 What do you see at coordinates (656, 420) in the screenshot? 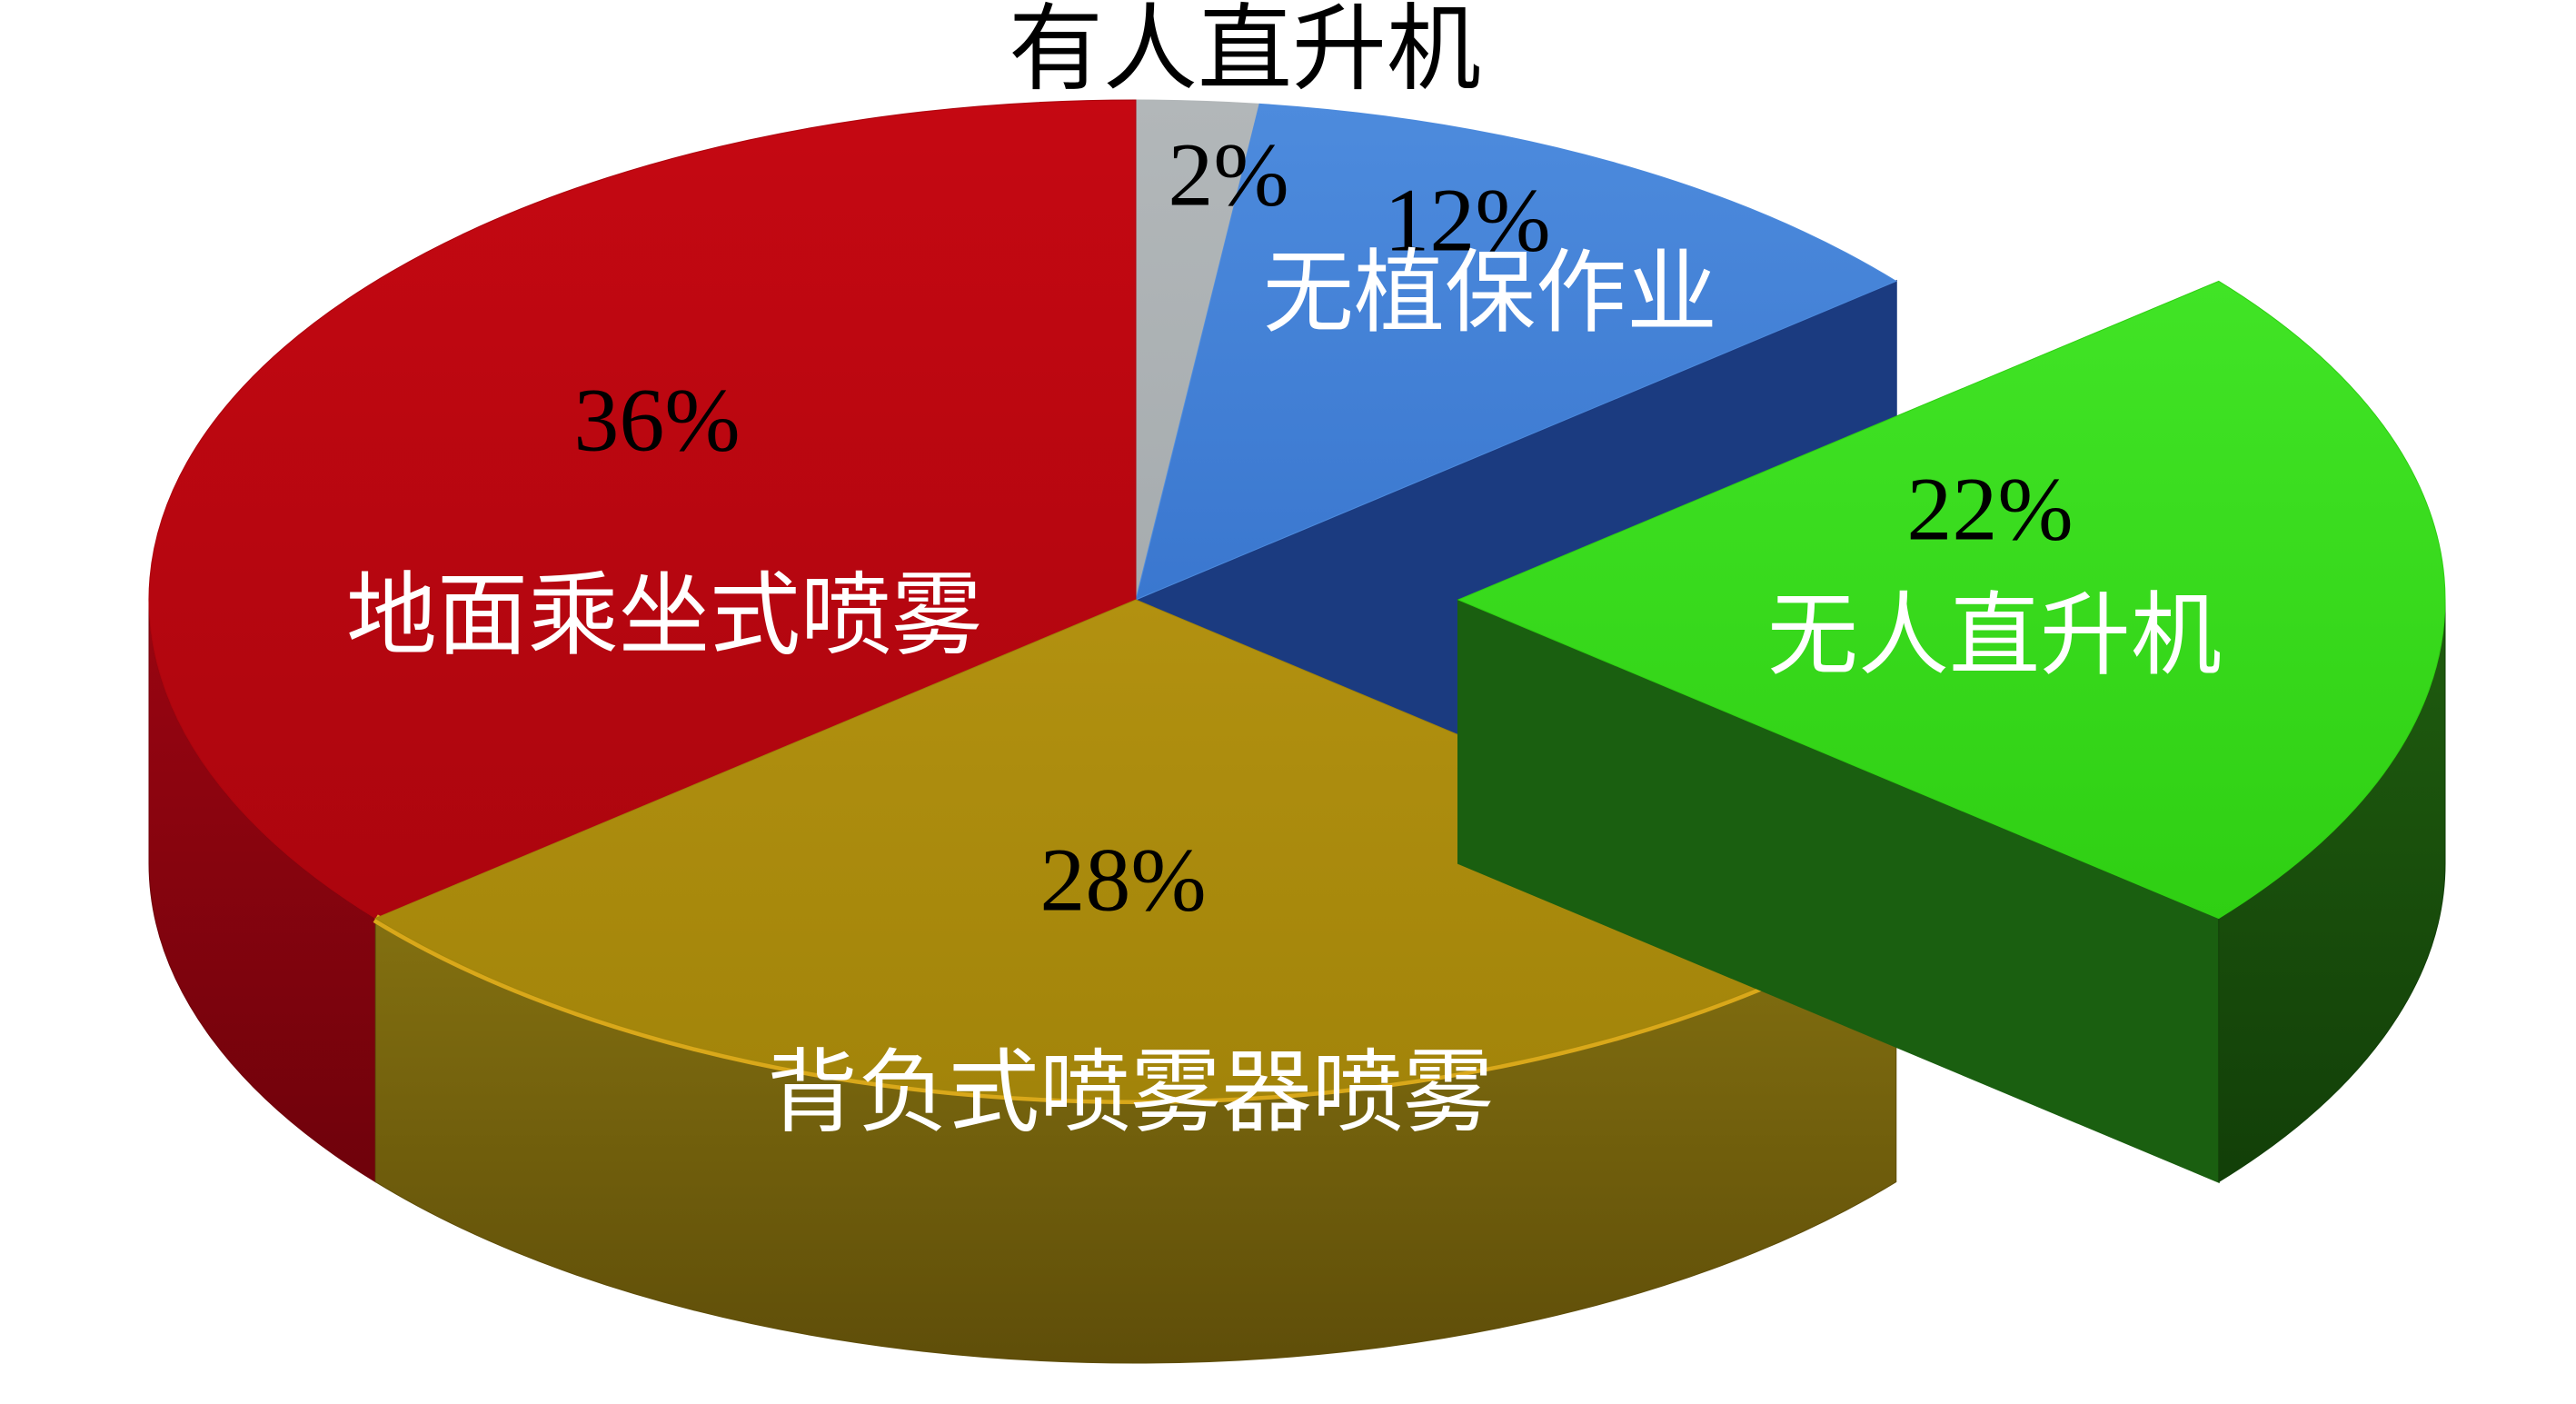
I see `slice-ground-ride-on-spraying-pct-label: 36%` at bounding box center [656, 420].